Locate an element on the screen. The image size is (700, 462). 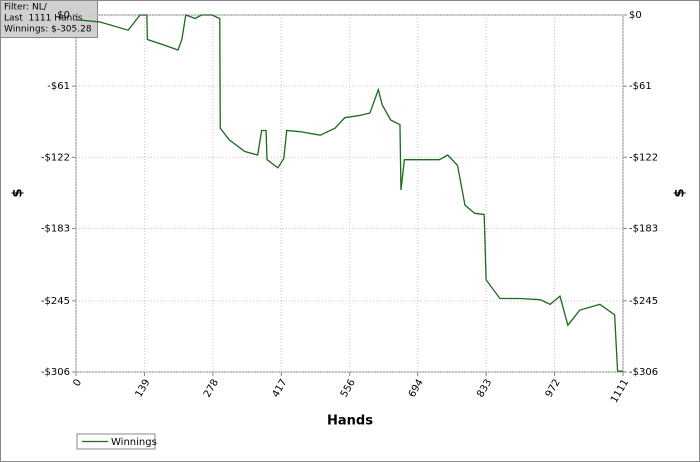
y2-tick-label: -$245 is located at coordinates (643, 301).